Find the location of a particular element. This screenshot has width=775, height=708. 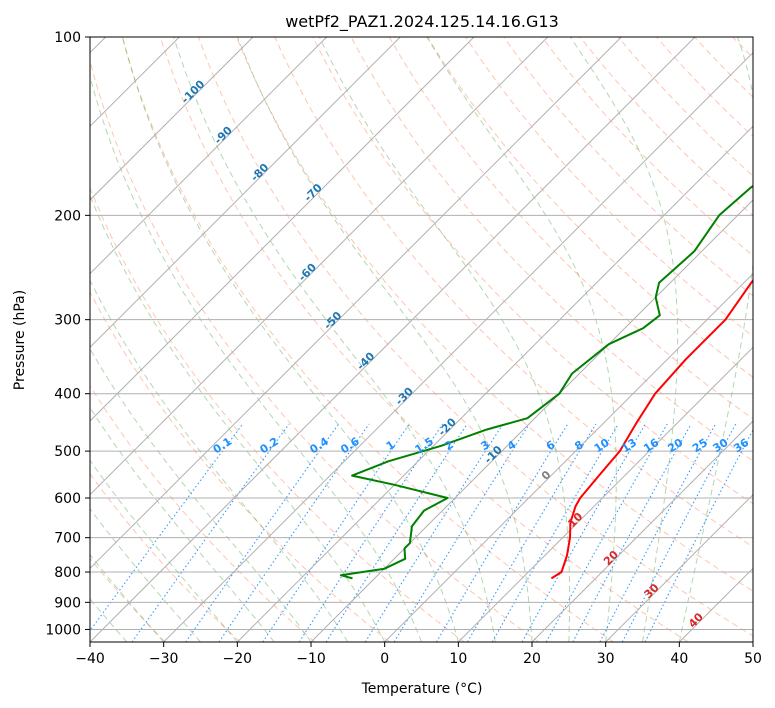

y-tick-label: 400 is located at coordinates (67, 395).